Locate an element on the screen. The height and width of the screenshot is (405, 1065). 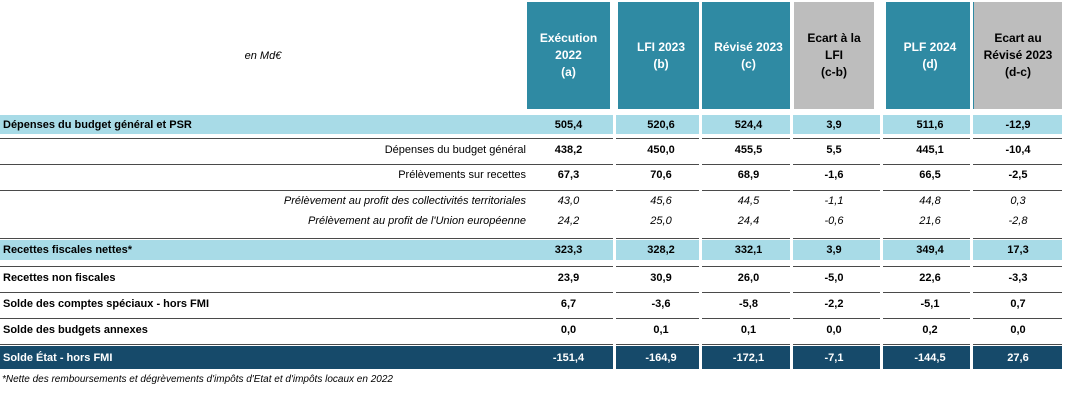
table-cell-plf2024: -5,1 is located at coordinates (930, 304).